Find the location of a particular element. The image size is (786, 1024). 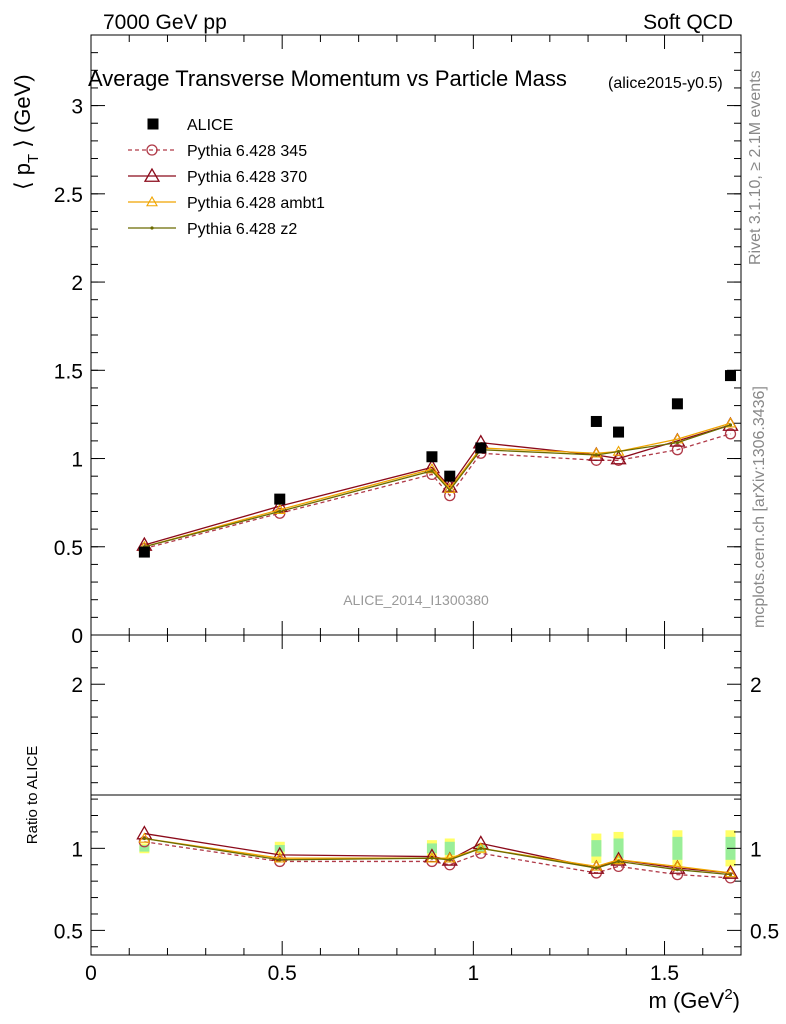

x-tick-label: 0 is located at coordinates (91, 973).